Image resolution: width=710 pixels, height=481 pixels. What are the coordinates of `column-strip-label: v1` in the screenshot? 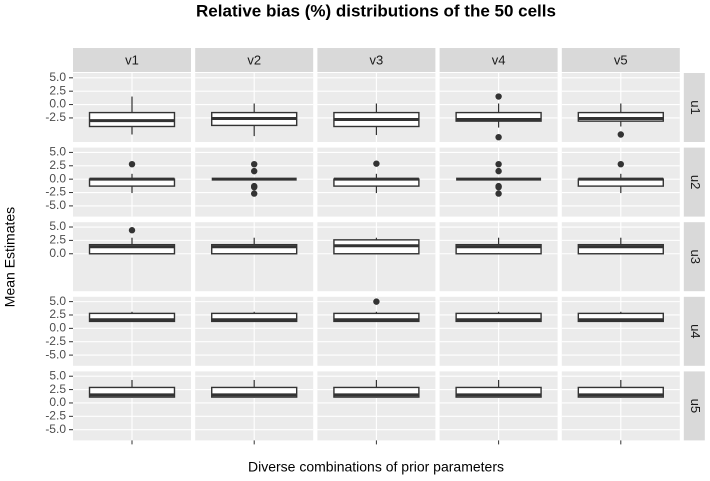 It's located at (132, 59).